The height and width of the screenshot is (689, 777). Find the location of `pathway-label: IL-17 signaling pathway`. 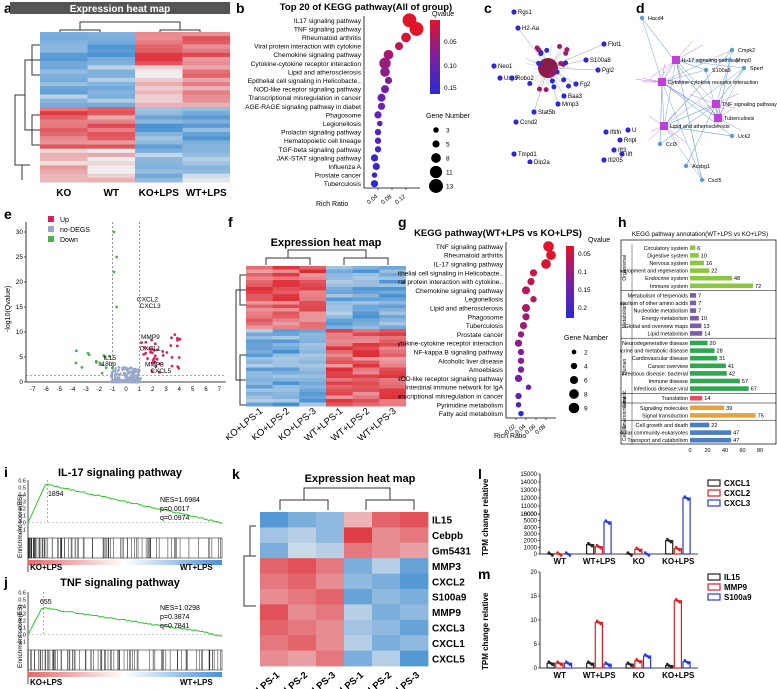

pathway-label: IL-17 signaling pathway is located at coordinates (469, 265).